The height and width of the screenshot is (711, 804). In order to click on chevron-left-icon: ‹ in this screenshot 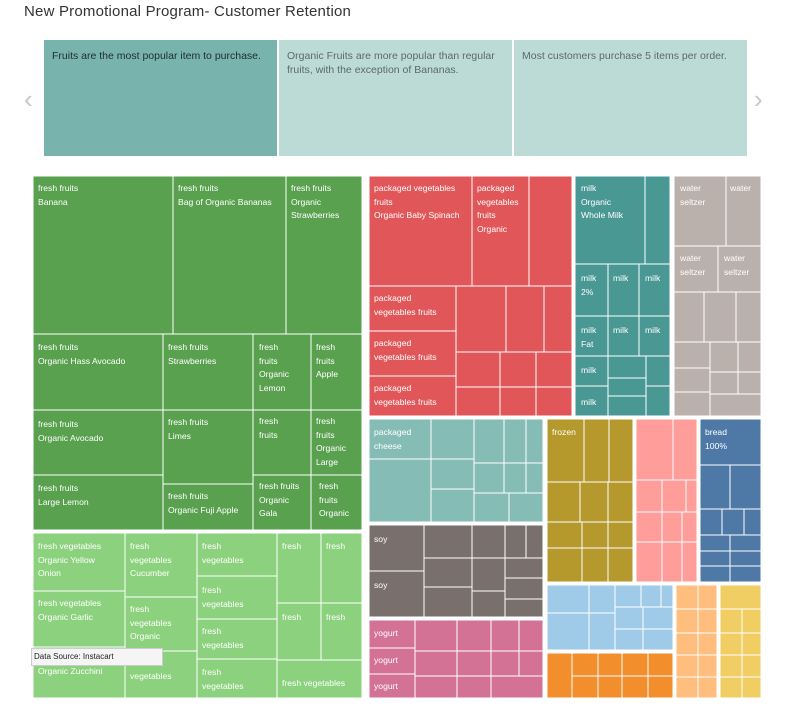, I will do `click(28, 99)`.